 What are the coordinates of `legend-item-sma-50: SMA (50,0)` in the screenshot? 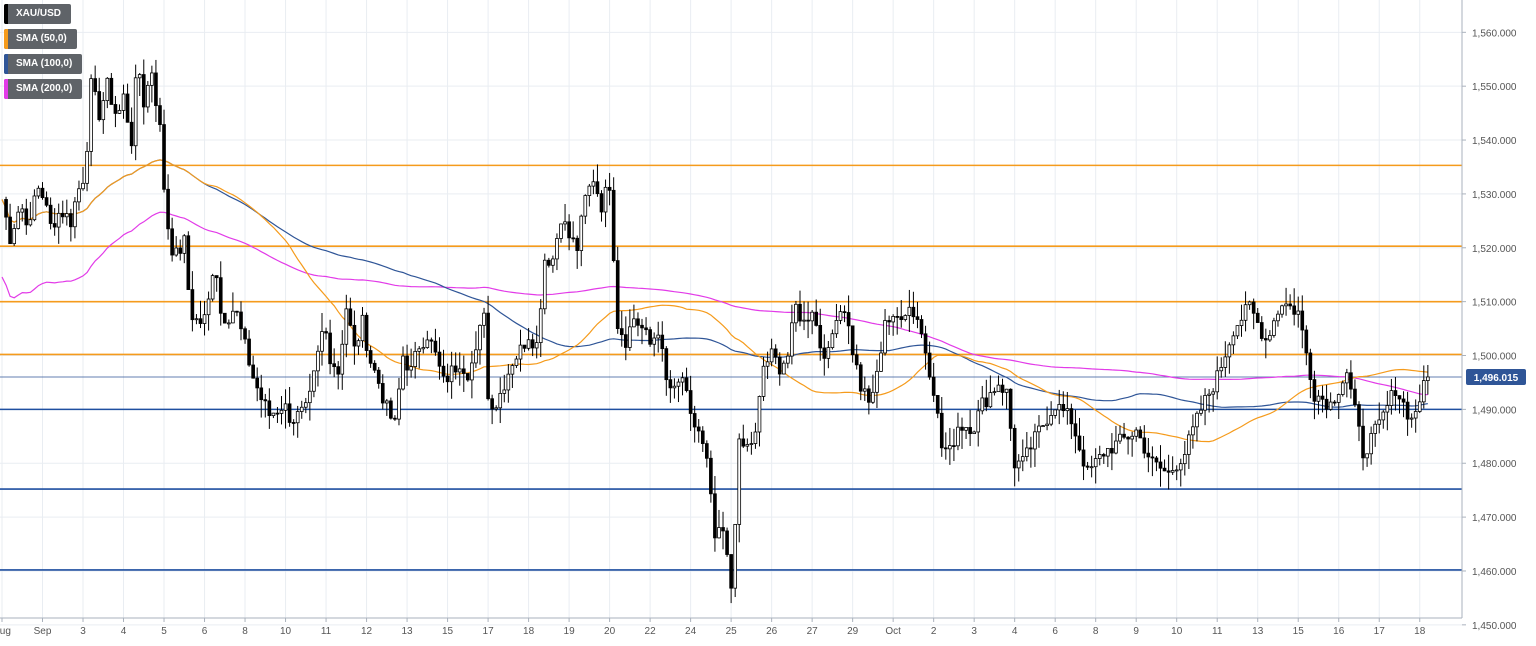 It's located at (40, 39).